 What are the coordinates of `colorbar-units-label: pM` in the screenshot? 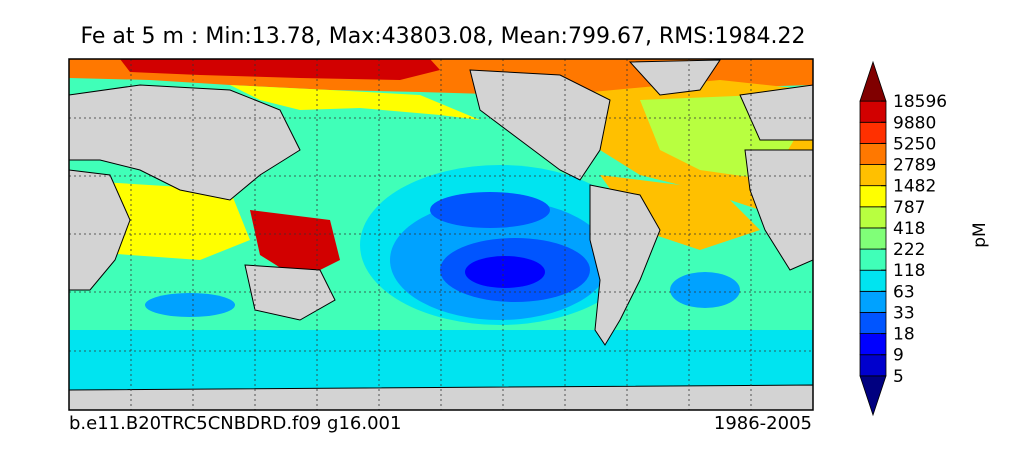 It's located at (980, 234).